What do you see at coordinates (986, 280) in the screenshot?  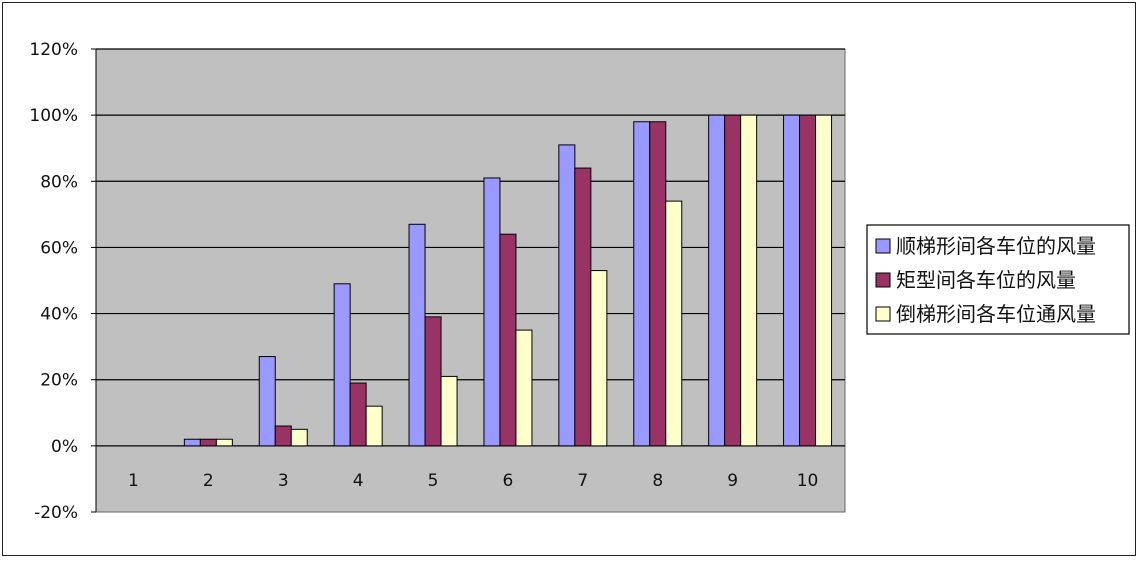 I see `legend-label: 矩型间各车位的风量` at bounding box center [986, 280].